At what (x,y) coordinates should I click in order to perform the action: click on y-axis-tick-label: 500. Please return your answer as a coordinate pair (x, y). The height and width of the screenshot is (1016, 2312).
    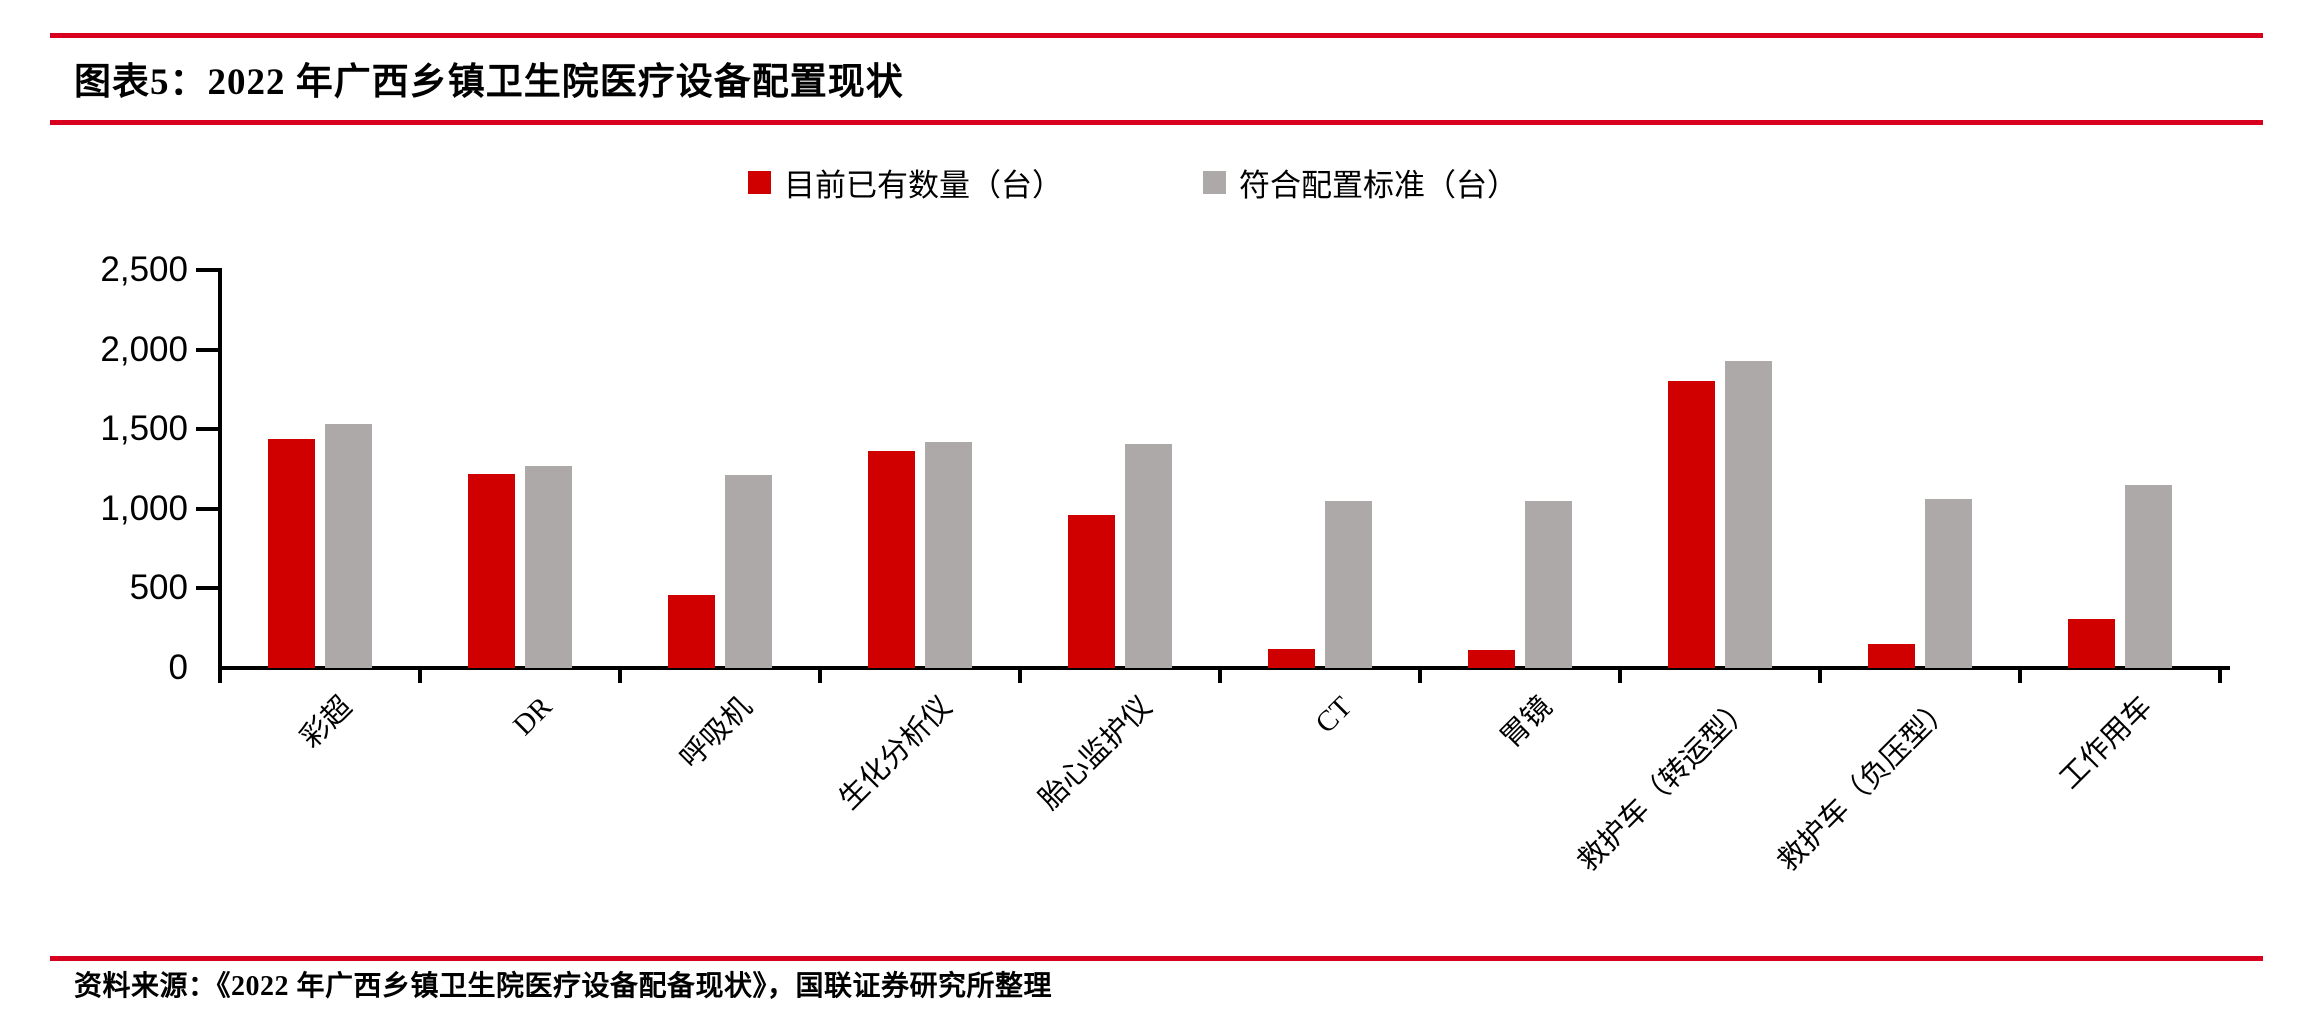
    Looking at the image, I should click on (158, 588).